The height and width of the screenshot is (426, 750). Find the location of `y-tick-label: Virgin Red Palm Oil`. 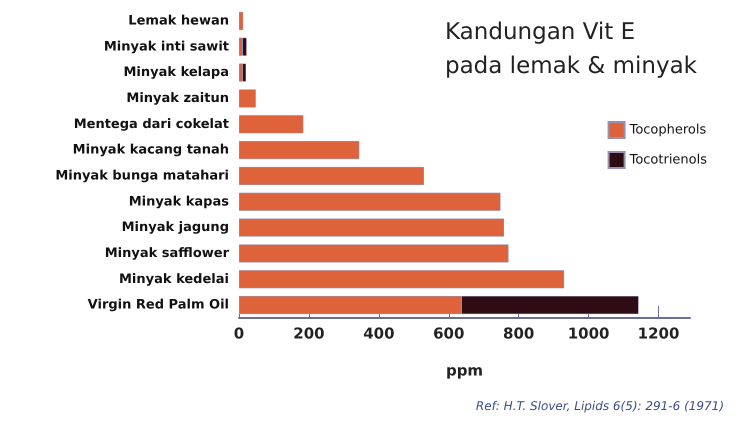

y-tick-label: Virgin Red Palm Oil is located at coordinates (158, 305).